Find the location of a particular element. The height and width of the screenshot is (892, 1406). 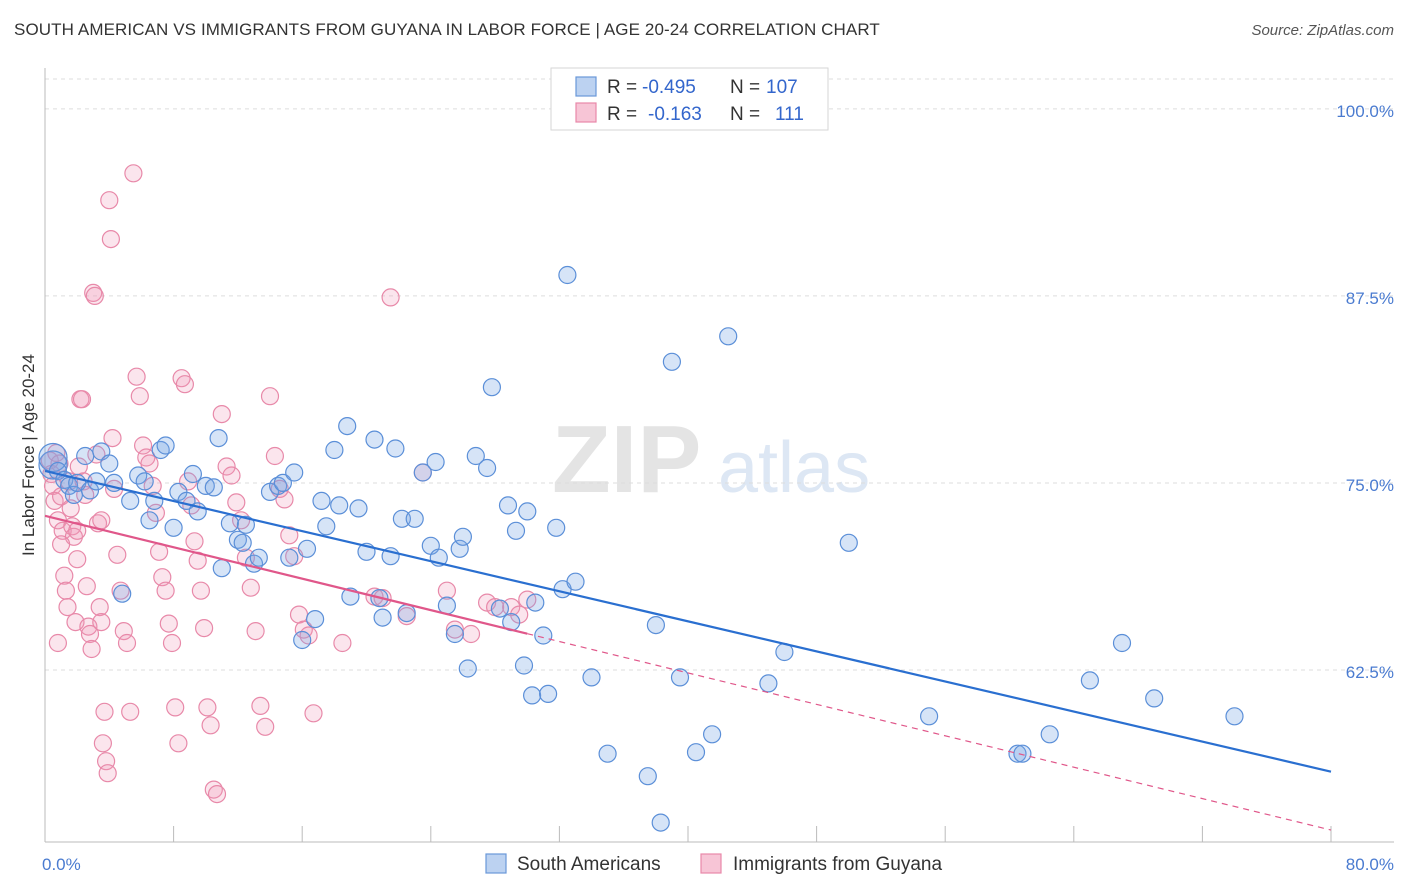

y-tick-labels: 100.0% 87.5% 75.0% 62.5% is located at coordinates (1365, 392).